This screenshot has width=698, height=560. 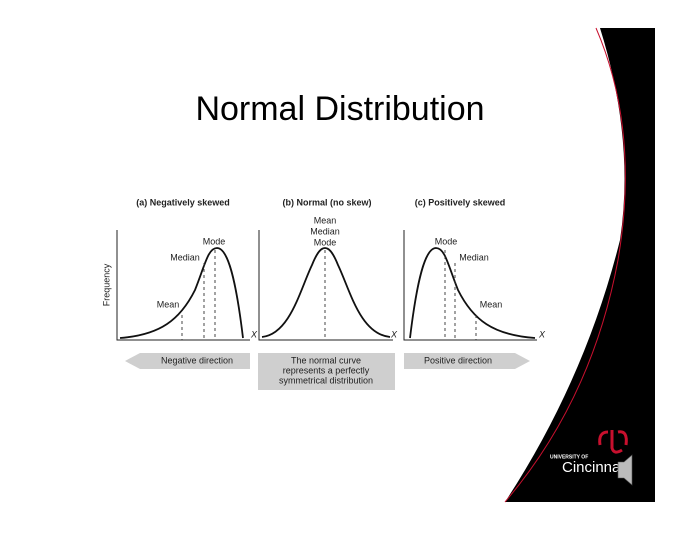 What do you see at coordinates (106, 284) in the screenshot?
I see `y-label: Frequency` at bounding box center [106, 284].